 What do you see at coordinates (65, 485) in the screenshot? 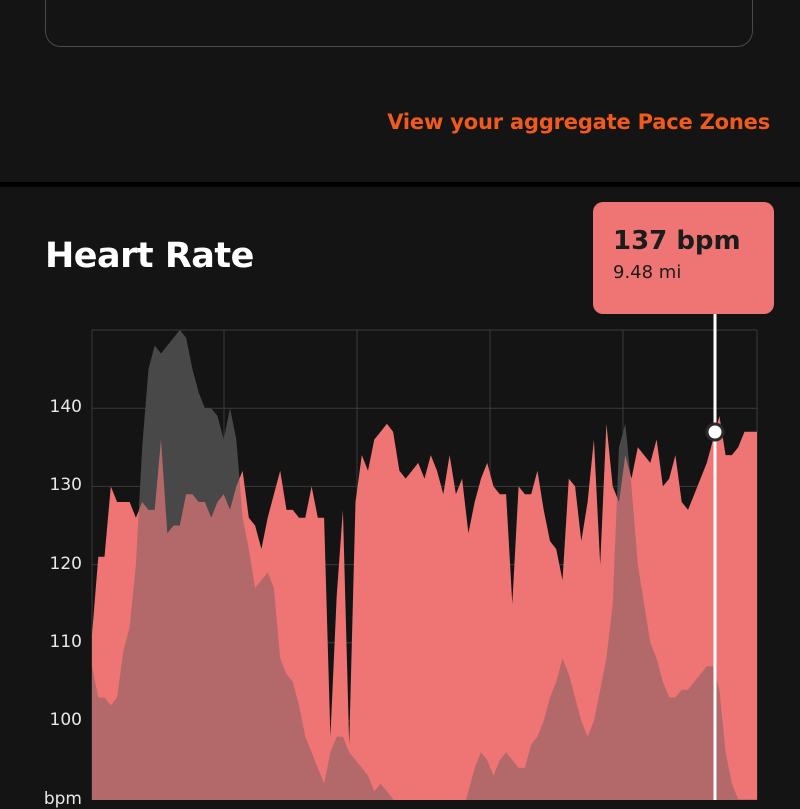
I see `y-tick-label: 130` at bounding box center [65, 485].